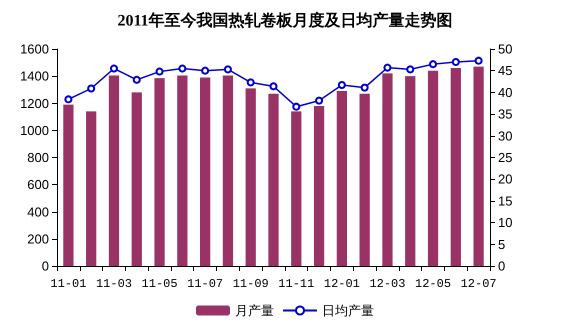 The width and height of the screenshot is (570, 324). I want to click on y-tick-label: 600, so click(38, 184).